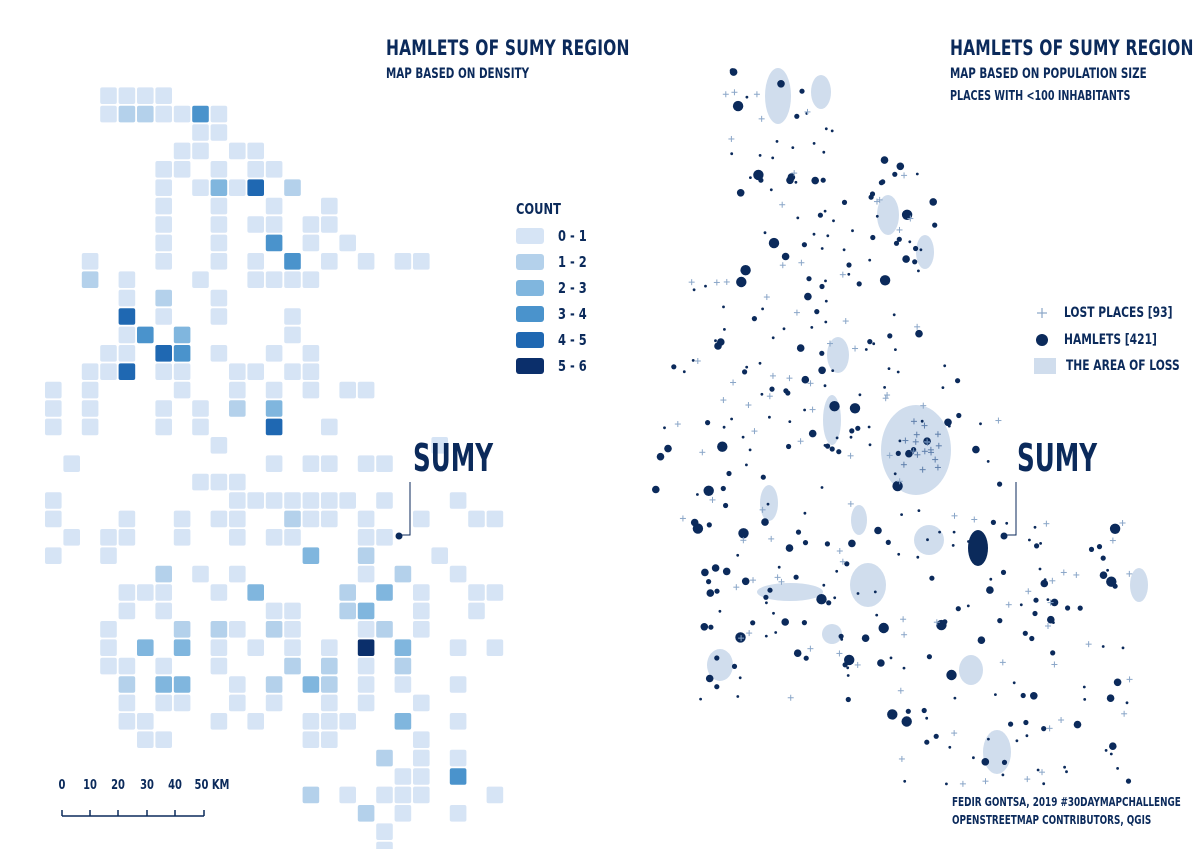 This screenshot has height=849, width=1200. I want to click on legend-item-1-2: 1 - 2, so click(554, 262).